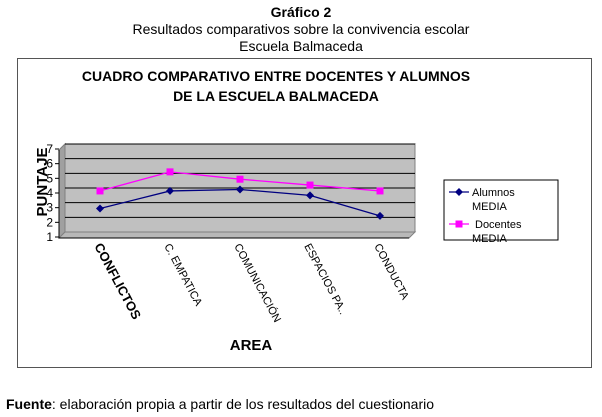 The width and height of the screenshot is (602, 417). Describe the element at coordinates (117, 281) in the screenshot. I see `x-tick-label: CONFLICTOS` at that location.